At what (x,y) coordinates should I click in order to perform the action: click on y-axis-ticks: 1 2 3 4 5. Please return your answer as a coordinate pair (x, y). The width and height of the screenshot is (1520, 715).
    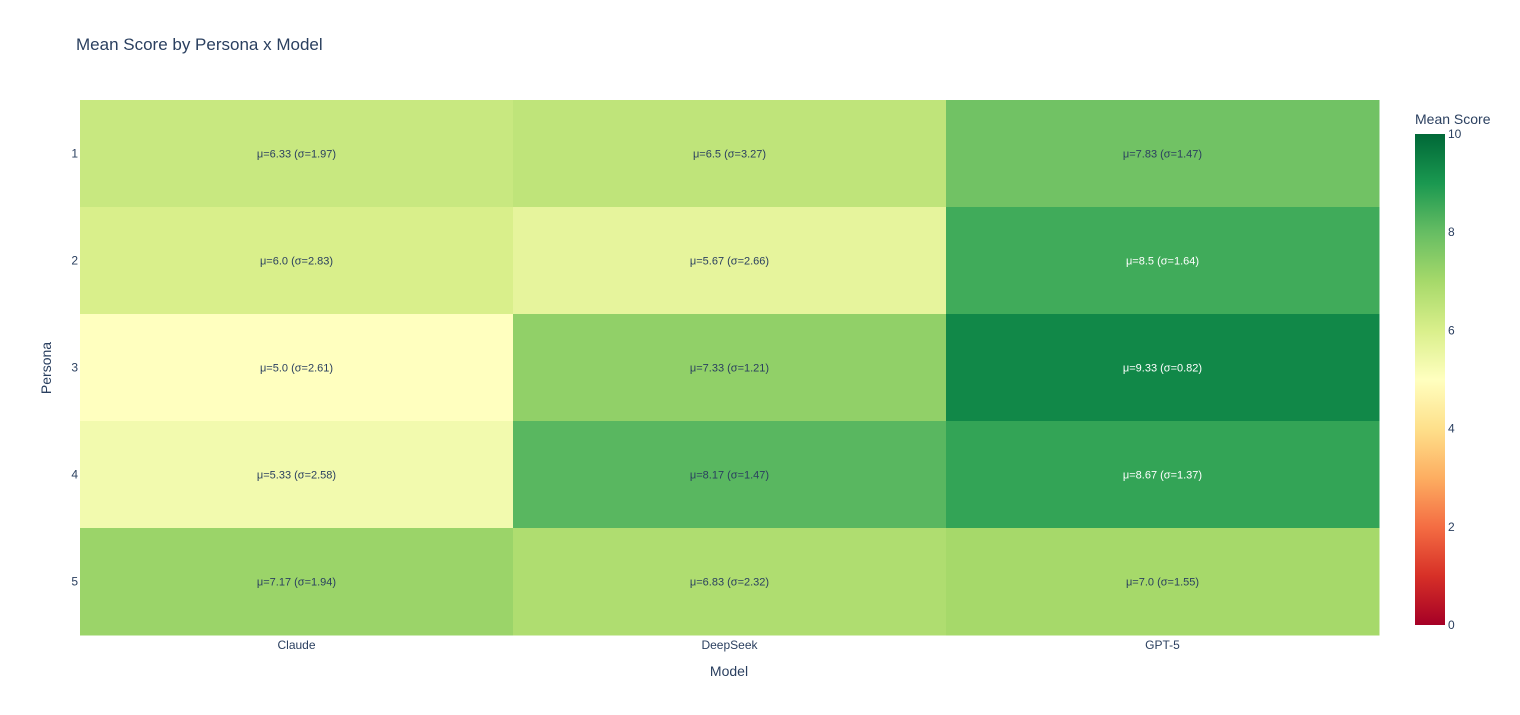
    Looking at the image, I should click on (74, 368).